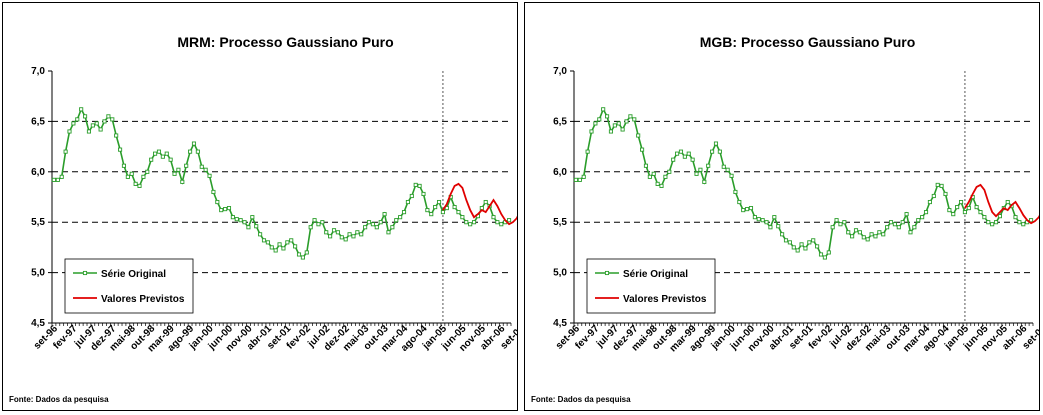 Image resolution: width=1043 pixels, height=415 pixels. Describe the element at coordinates (38, 71) in the screenshot. I see `y-tick-label: 7,0` at that location.